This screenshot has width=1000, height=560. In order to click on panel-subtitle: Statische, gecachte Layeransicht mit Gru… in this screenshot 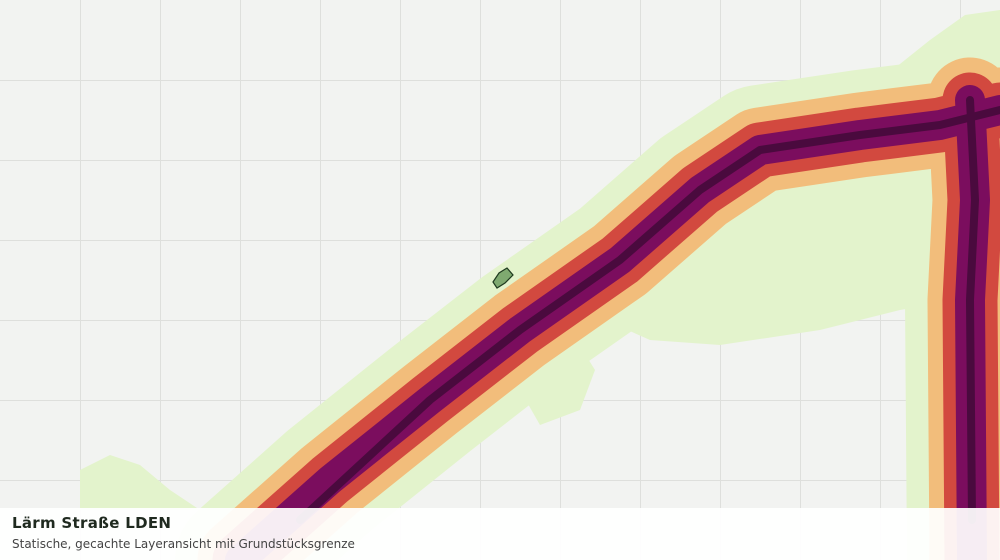, I will do `click(183, 544)`.